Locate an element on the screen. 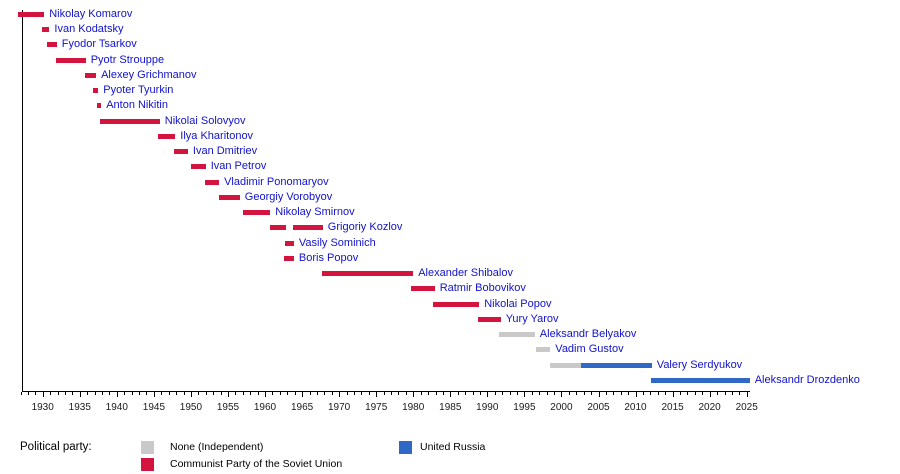 This screenshot has width=900, height=474. person-name-link: Yury Yarov is located at coordinates (532, 319).